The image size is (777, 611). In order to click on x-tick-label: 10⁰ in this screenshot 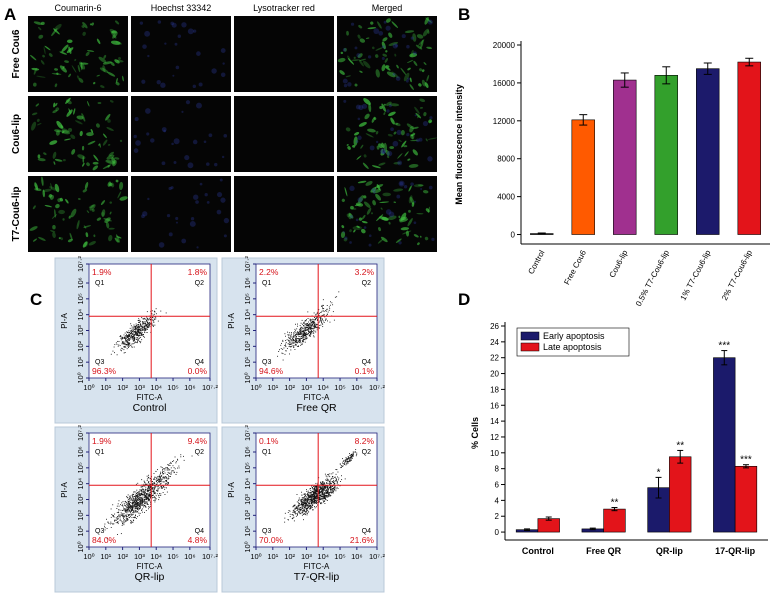, I will do `click(88, 387)`.